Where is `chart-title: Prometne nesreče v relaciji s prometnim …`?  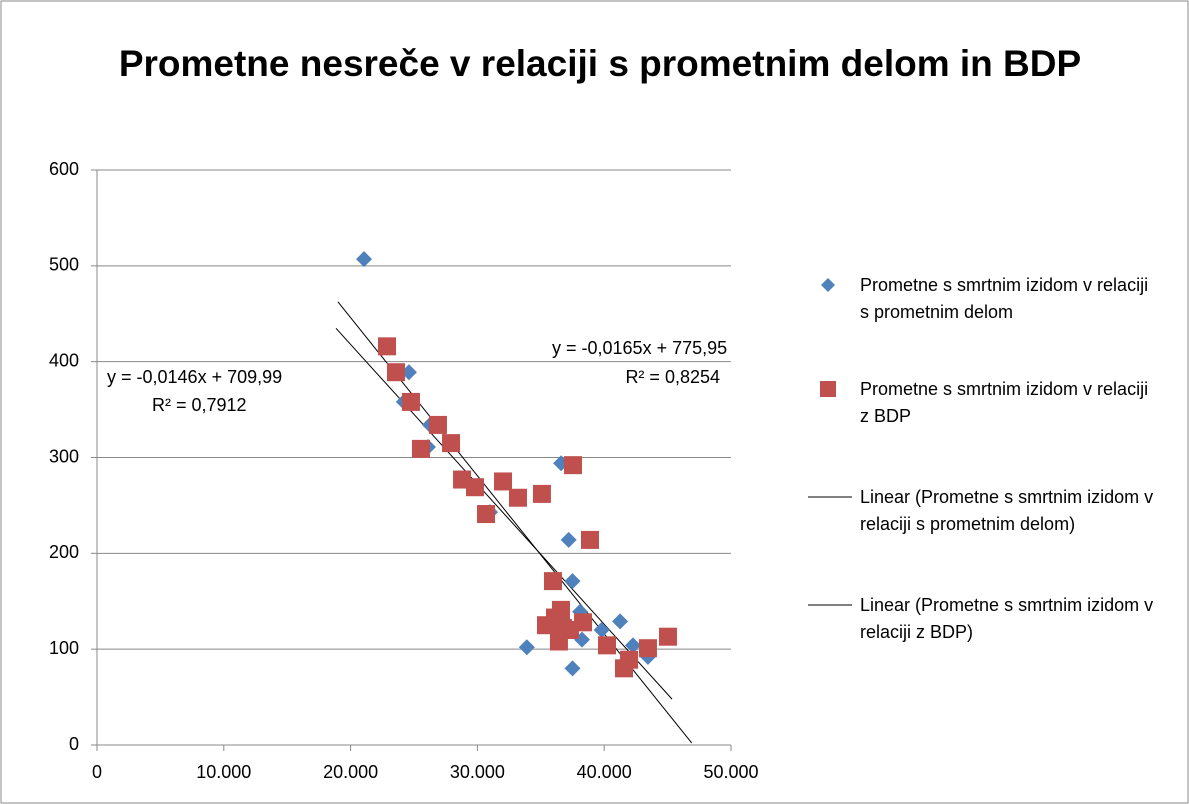
chart-title: Prometne nesreče v relaciji s prometnim … is located at coordinates (600, 63).